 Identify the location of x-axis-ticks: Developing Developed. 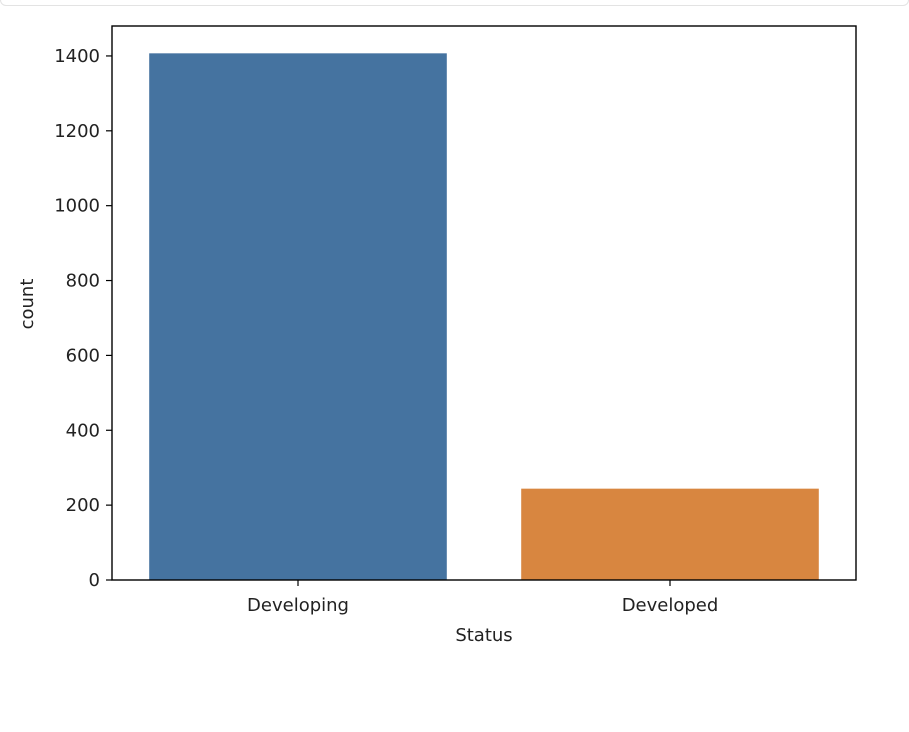
(482, 598).